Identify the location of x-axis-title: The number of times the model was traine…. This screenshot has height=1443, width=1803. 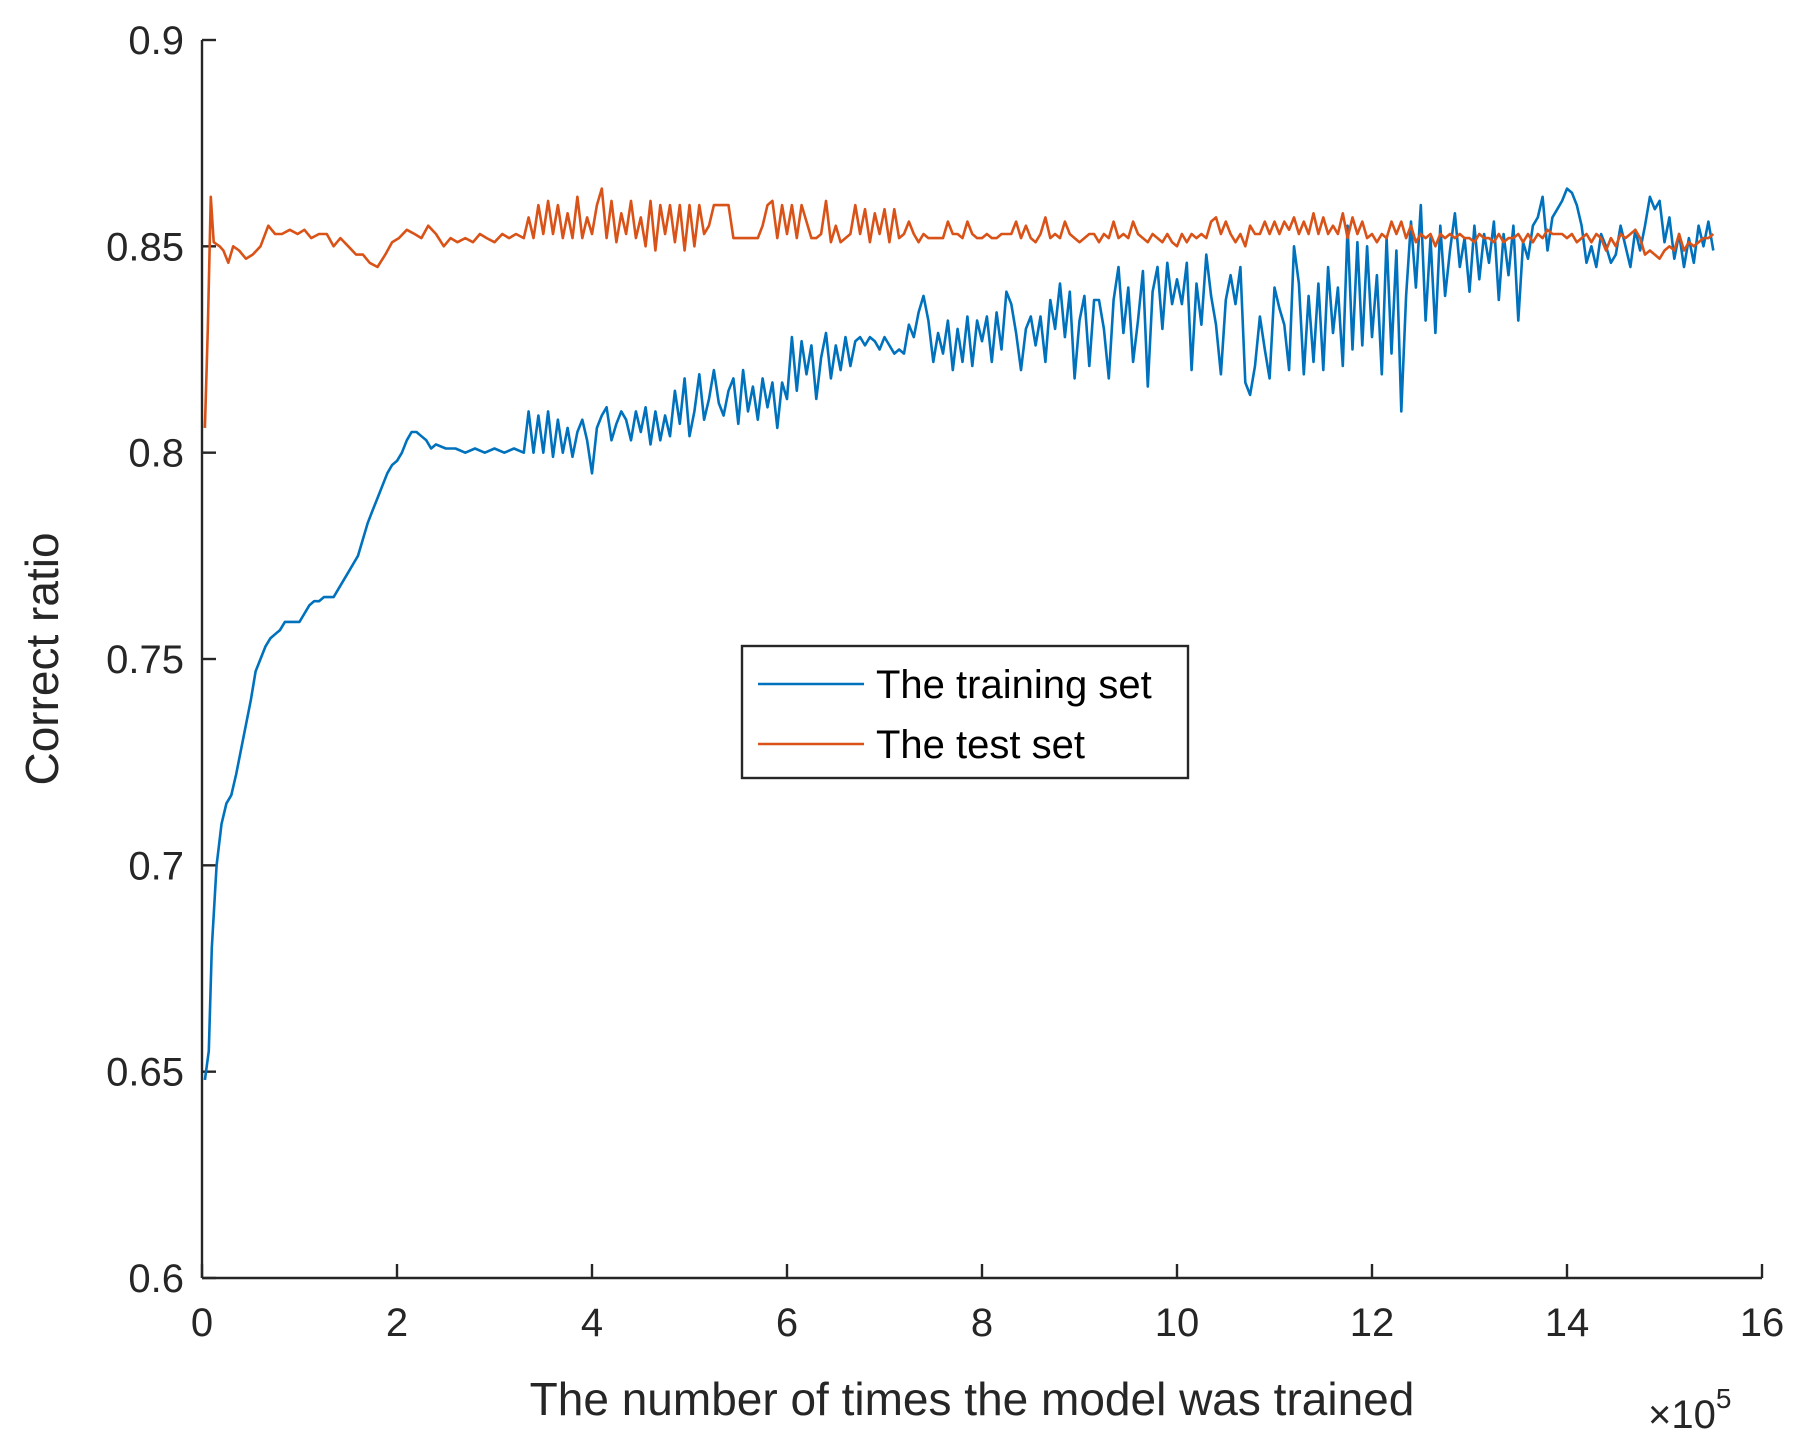
(972, 1399).